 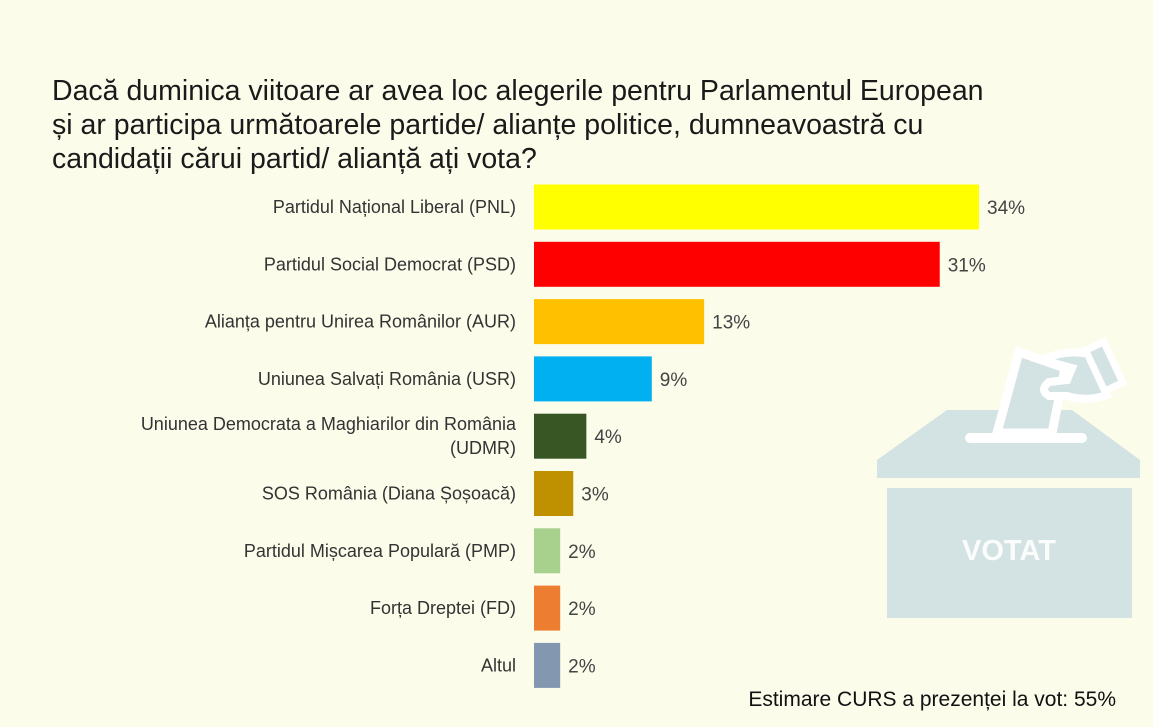 I want to click on category-label: SOS România (Diana Șoșoacă), so click(x=389, y=494).